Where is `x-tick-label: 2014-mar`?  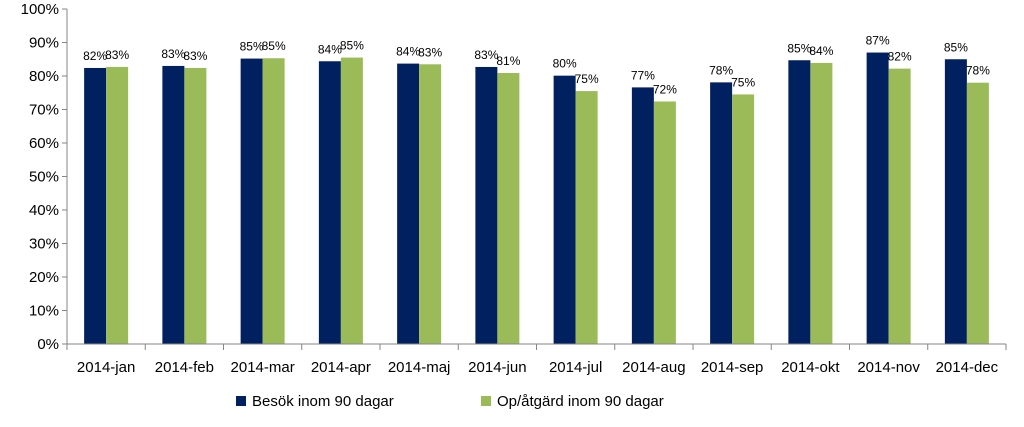 x-tick-label: 2014-mar is located at coordinates (263, 367).